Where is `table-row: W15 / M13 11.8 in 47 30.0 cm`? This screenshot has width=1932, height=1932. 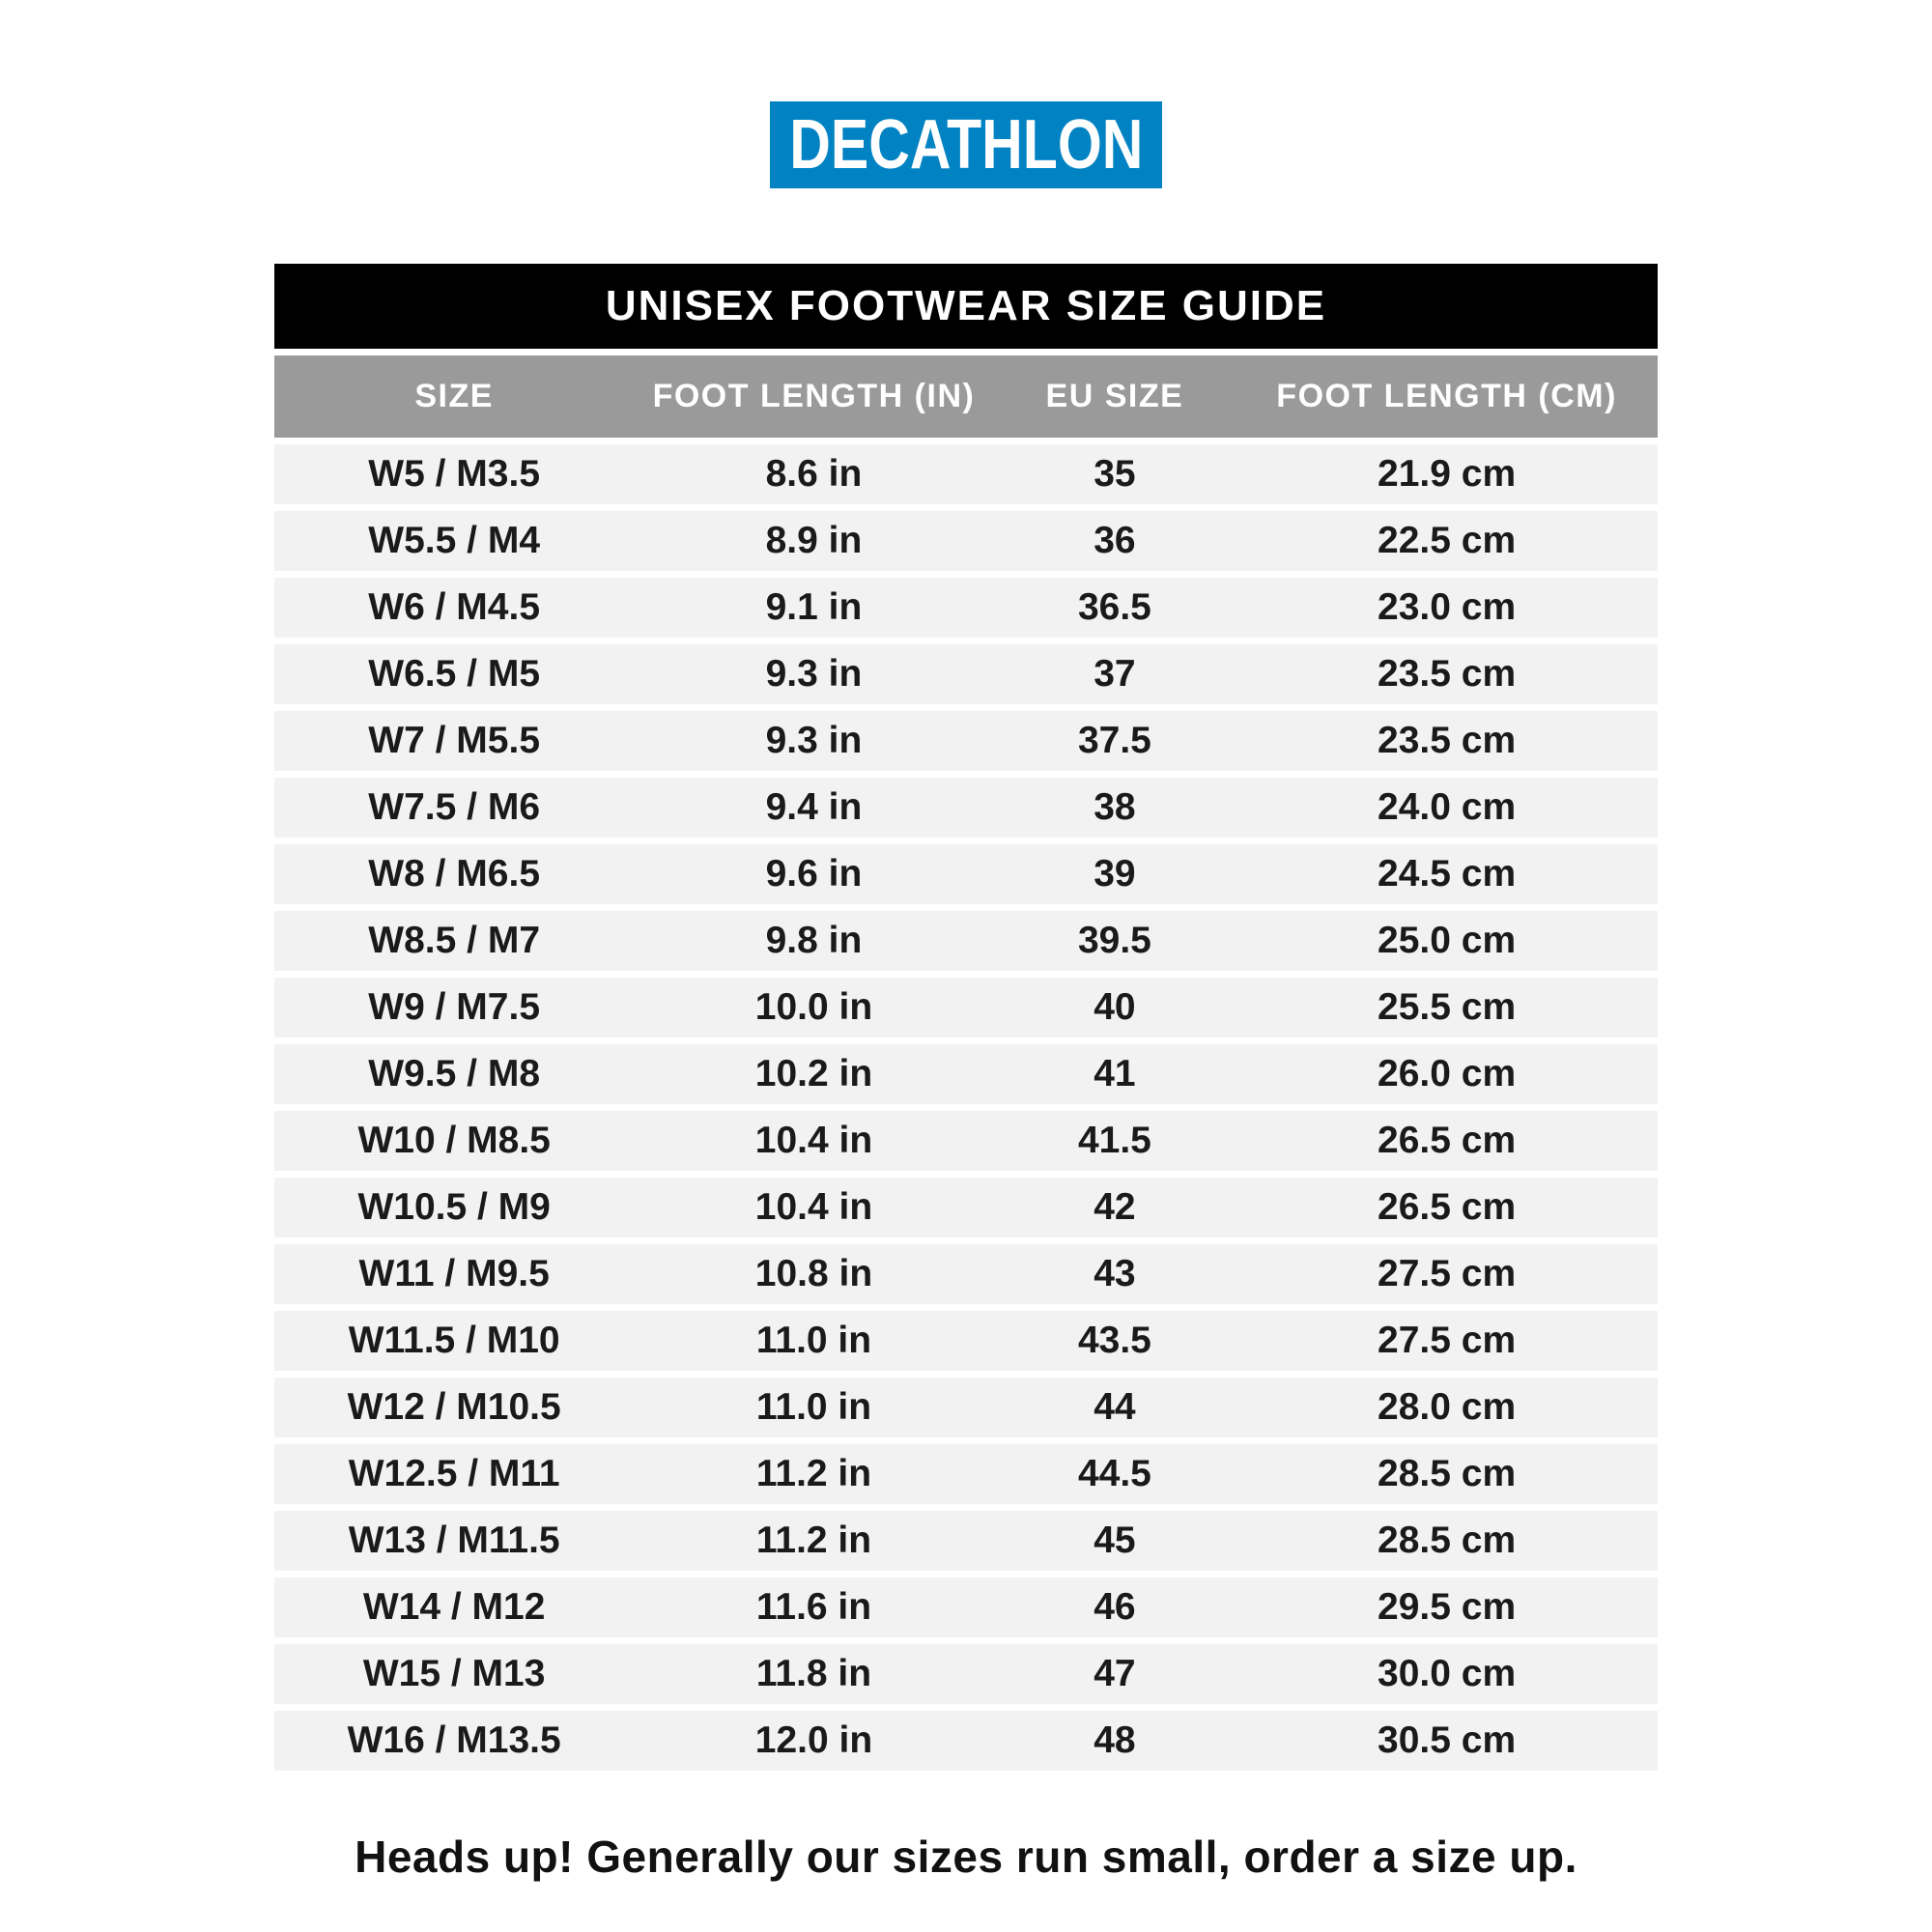
table-row: W15 / M13 11.8 in 47 30.0 cm is located at coordinates (966, 1674).